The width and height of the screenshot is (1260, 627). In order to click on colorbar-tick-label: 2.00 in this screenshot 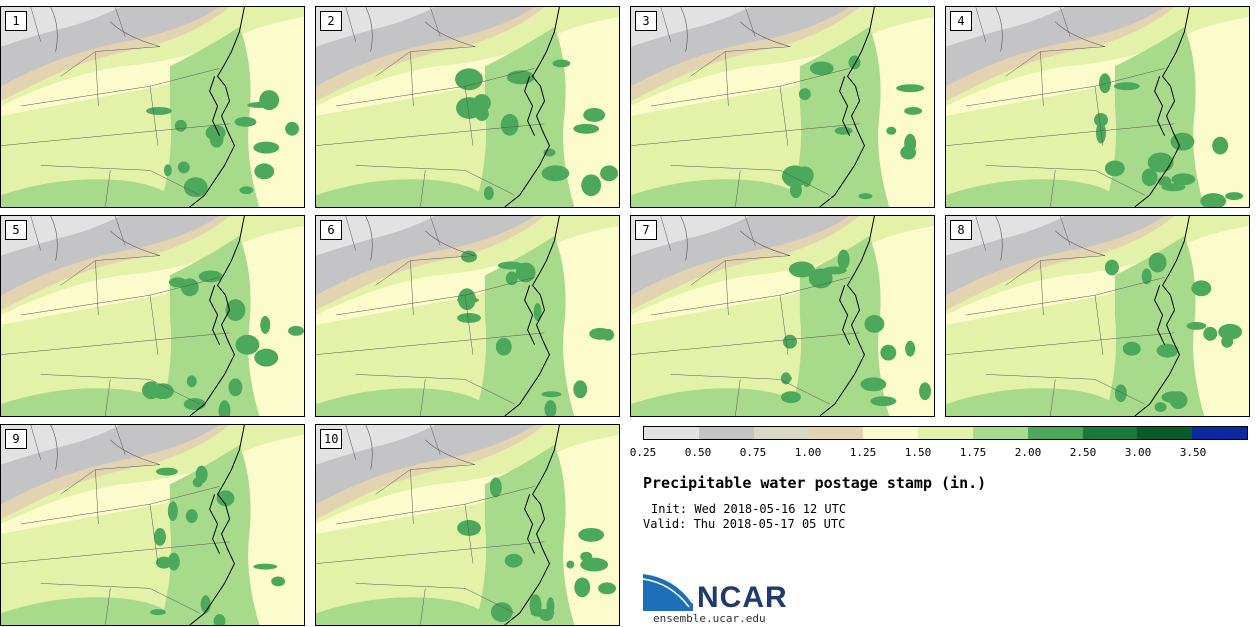, I will do `click(1028, 452)`.